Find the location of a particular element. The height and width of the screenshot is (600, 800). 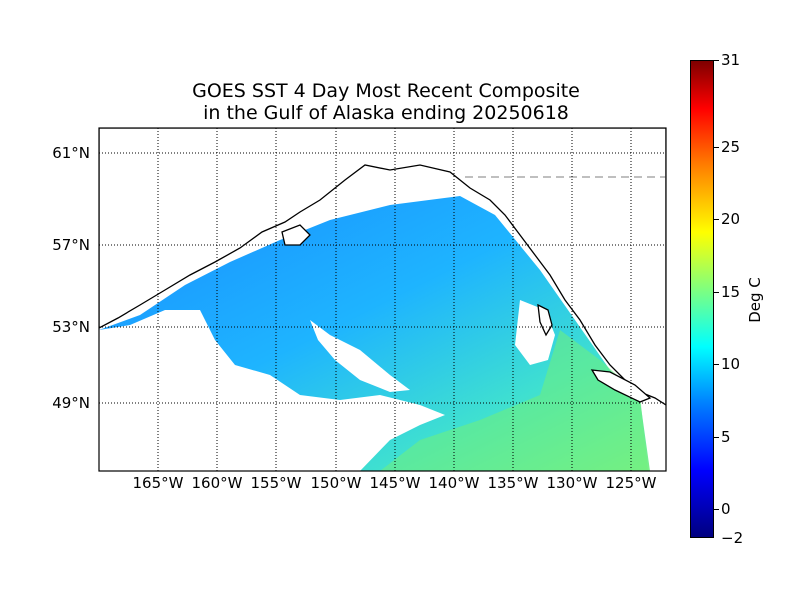

lon-label-125w: 125°W is located at coordinates (631, 483).